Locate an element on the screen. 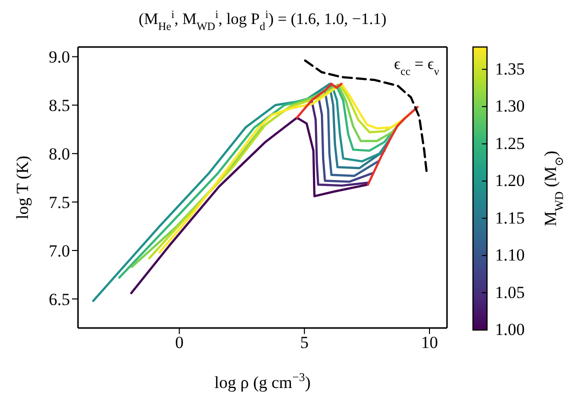 Image resolution: width=576 pixels, height=401 pixels. y-tick-label: 6.5 is located at coordinates (59, 299).